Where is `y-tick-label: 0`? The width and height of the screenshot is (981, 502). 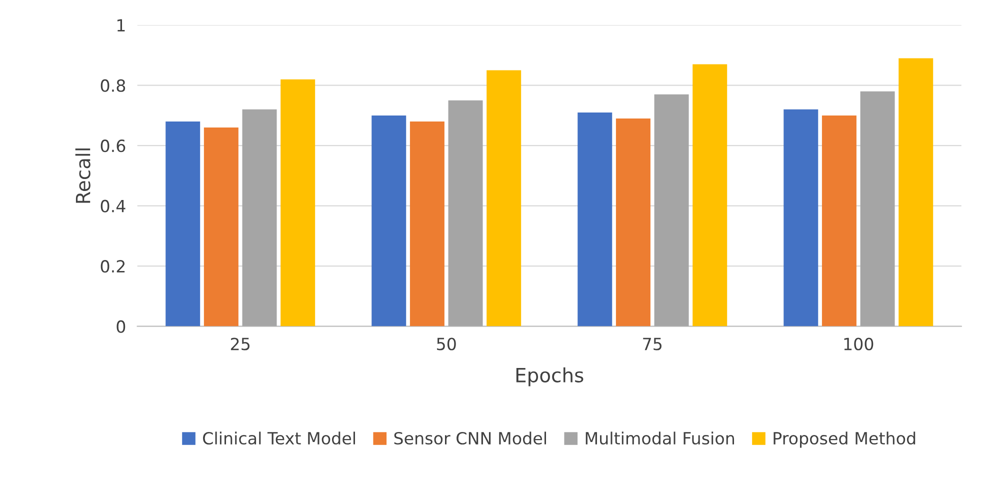
y-tick-label: 0 is located at coordinates (121, 326).